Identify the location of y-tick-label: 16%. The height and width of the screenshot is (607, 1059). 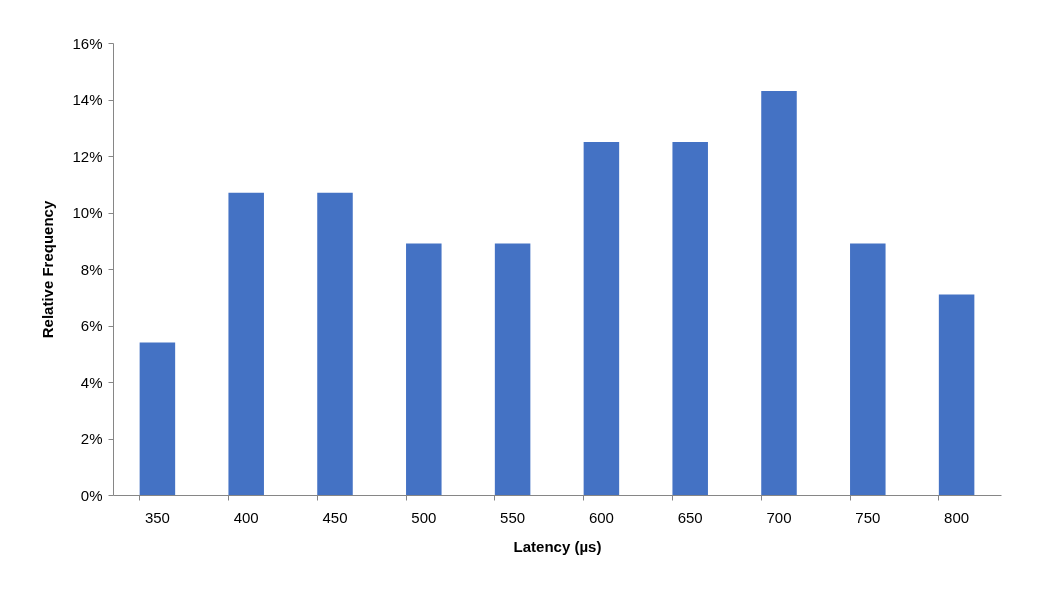
(87, 43).